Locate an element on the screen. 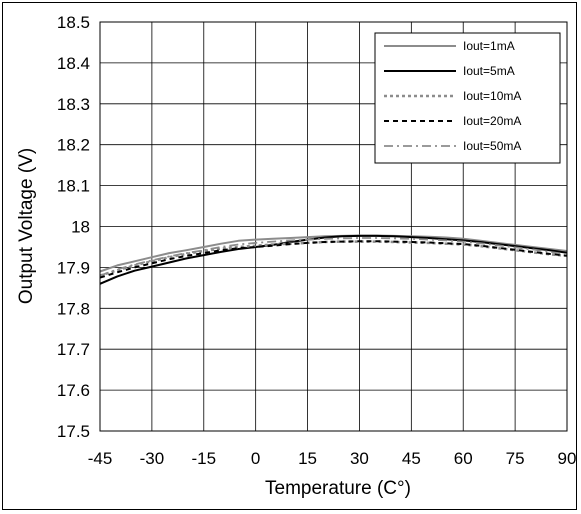 The image size is (581, 514). y-tick-label: 18.5 is located at coordinates (73, 22).